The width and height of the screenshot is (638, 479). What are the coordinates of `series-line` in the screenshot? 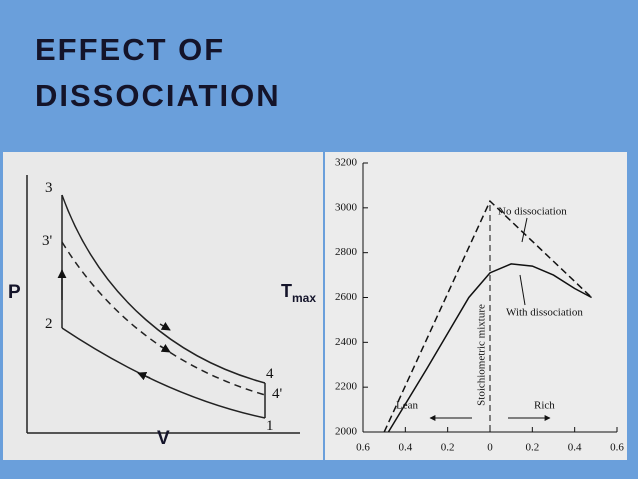 It's located at (489, 348).